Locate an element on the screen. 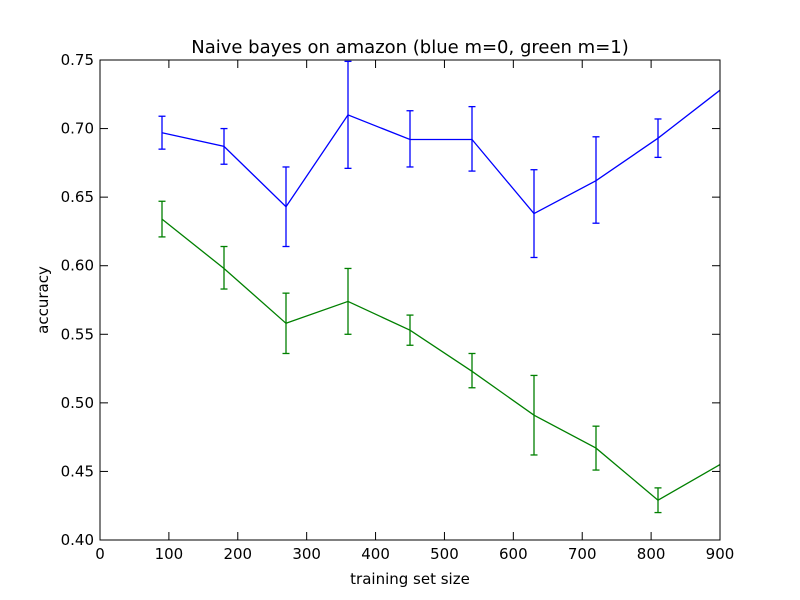 This screenshot has height=600, width=800. x-tick-label: 100 is located at coordinates (169, 554).